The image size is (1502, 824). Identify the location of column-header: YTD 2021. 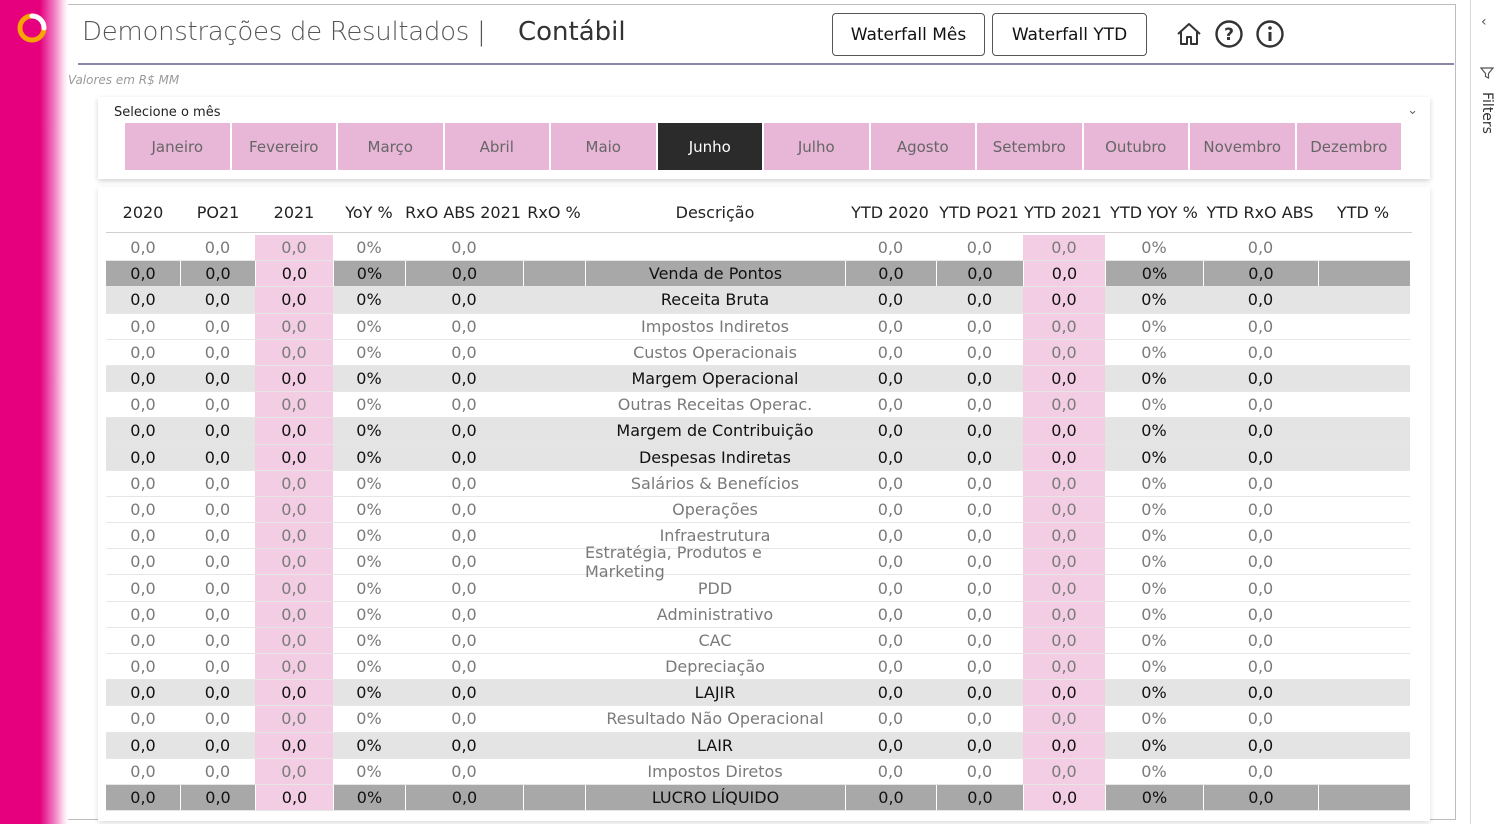
(1063, 212).